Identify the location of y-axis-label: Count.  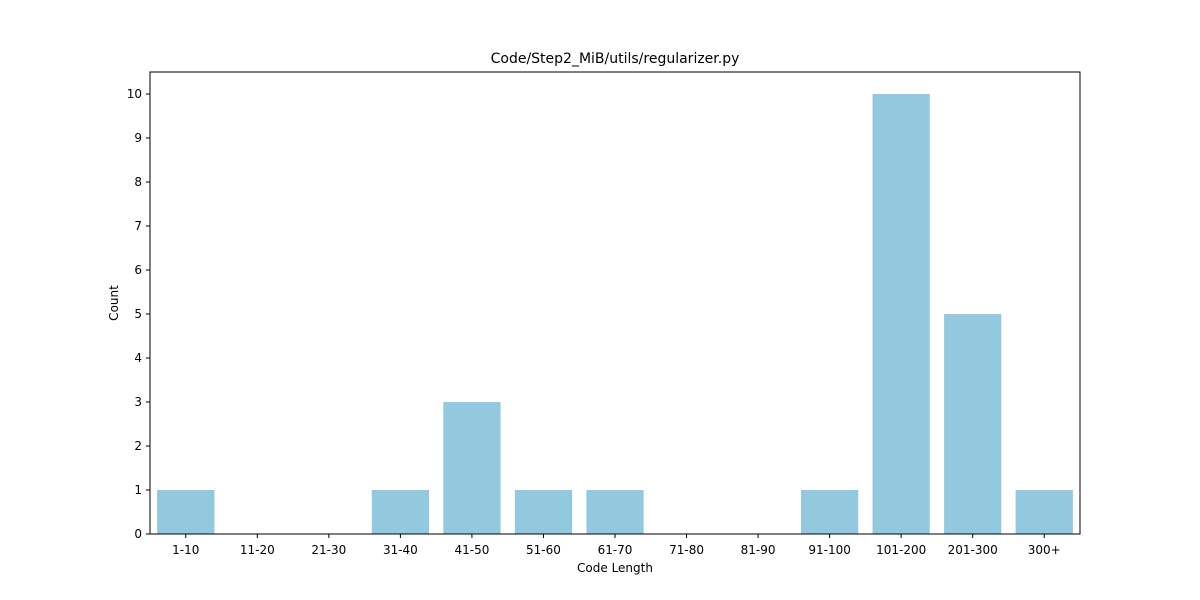
(114, 303).